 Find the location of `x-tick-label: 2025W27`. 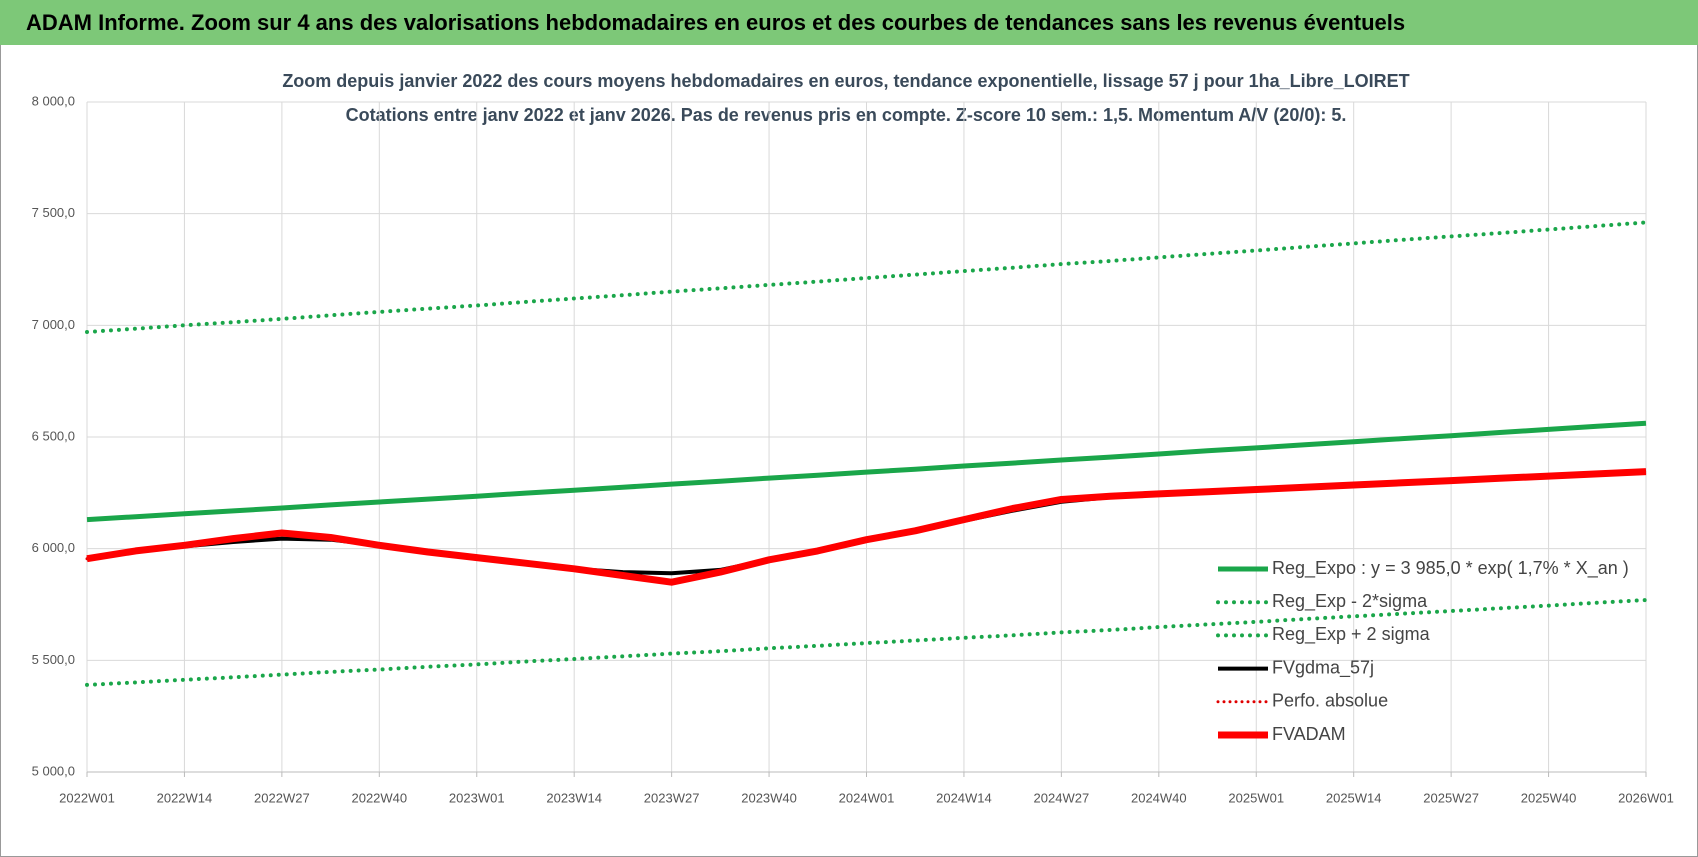

x-tick-label: 2025W27 is located at coordinates (1451, 797).